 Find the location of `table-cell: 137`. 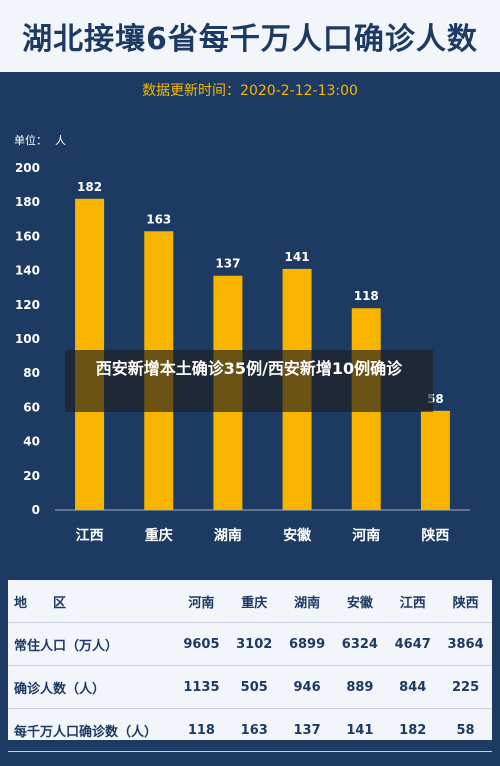

table-cell: 137 is located at coordinates (307, 730).